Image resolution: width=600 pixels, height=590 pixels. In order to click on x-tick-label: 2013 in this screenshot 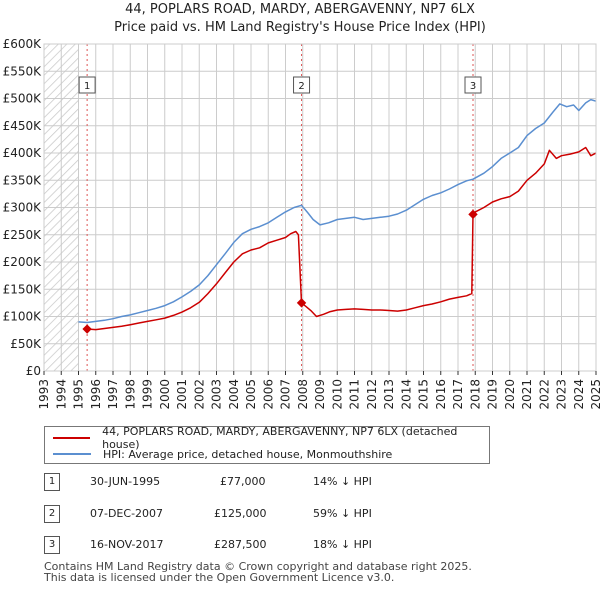, I will do `click(389, 394)`.